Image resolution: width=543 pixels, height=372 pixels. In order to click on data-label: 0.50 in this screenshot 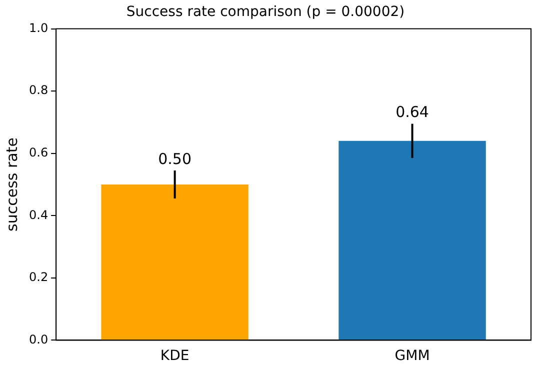, I will do `click(175, 159)`.